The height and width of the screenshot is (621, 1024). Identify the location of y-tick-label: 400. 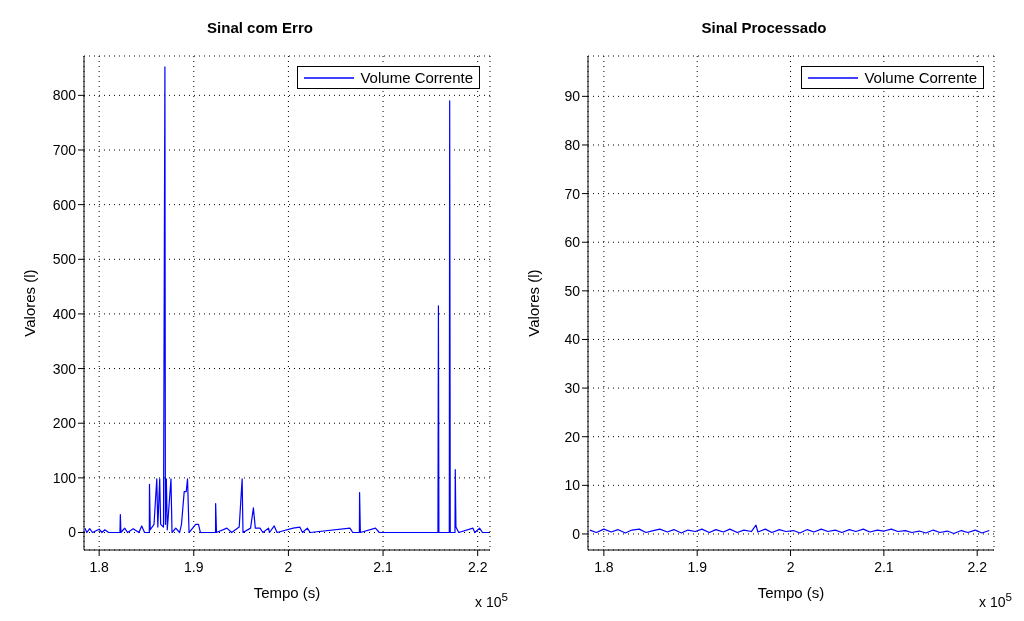
(64, 313).